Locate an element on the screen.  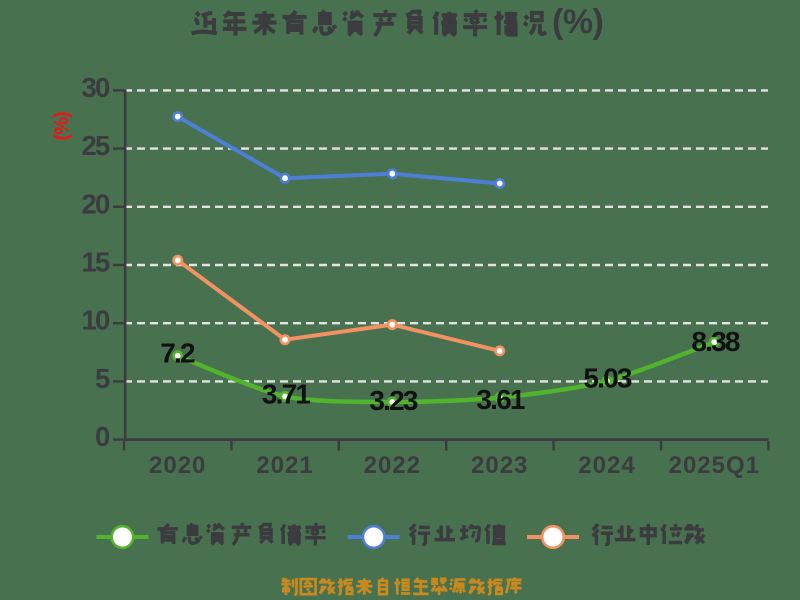
svg-text: 3.71 is located at coordinates (286, 393).